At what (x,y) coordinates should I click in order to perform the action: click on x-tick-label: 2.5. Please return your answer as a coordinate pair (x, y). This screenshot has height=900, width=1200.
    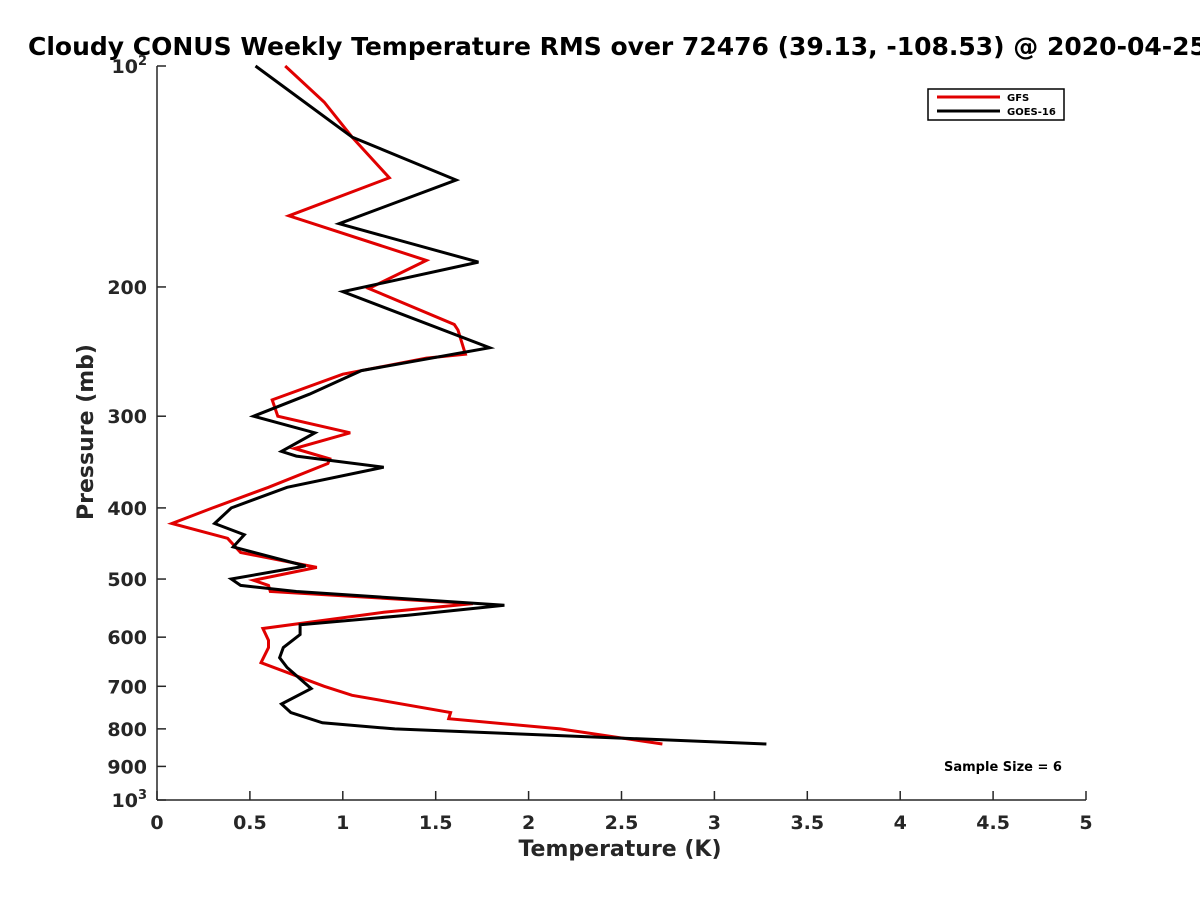
    Looking at the image, I should click on (622, 823).